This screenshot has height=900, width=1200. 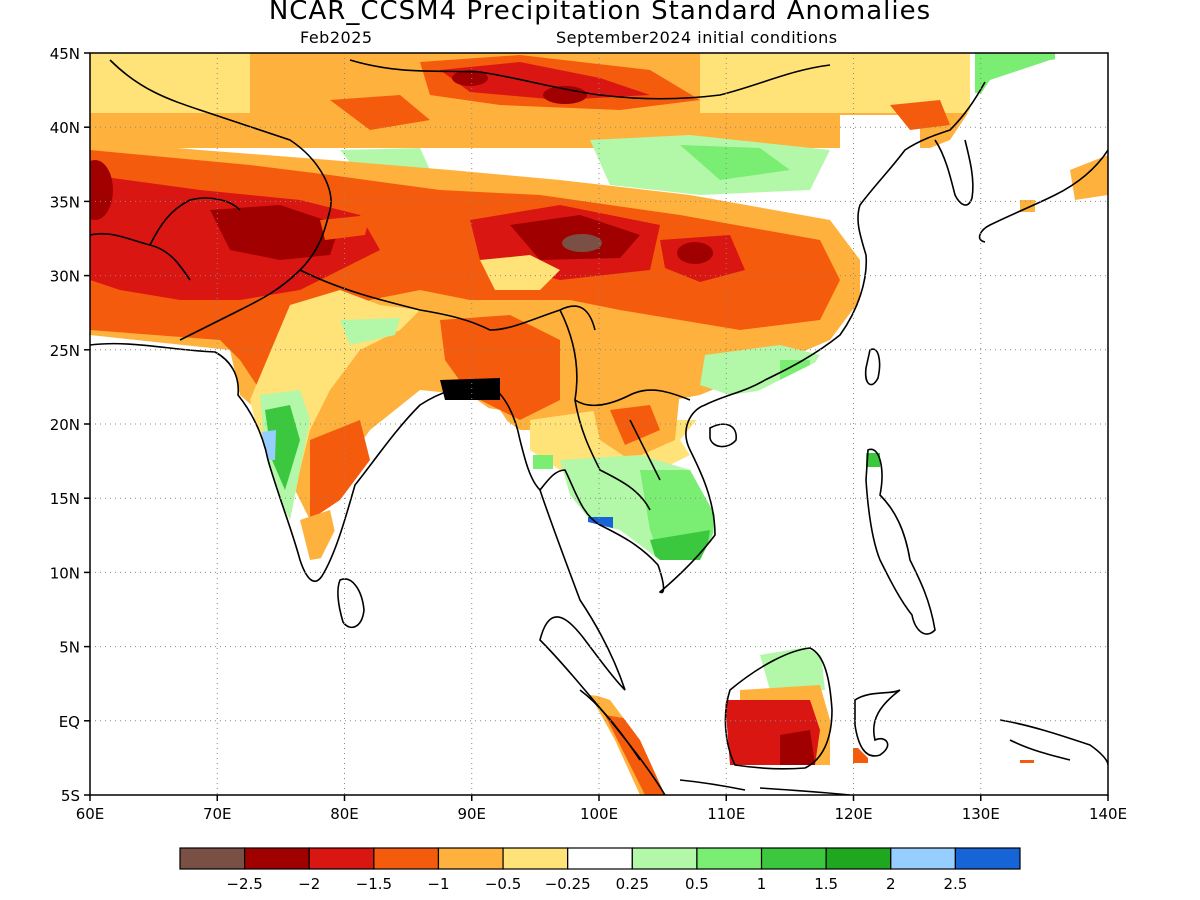 I want to click on border-central-asia, so click(x=352, y=200).